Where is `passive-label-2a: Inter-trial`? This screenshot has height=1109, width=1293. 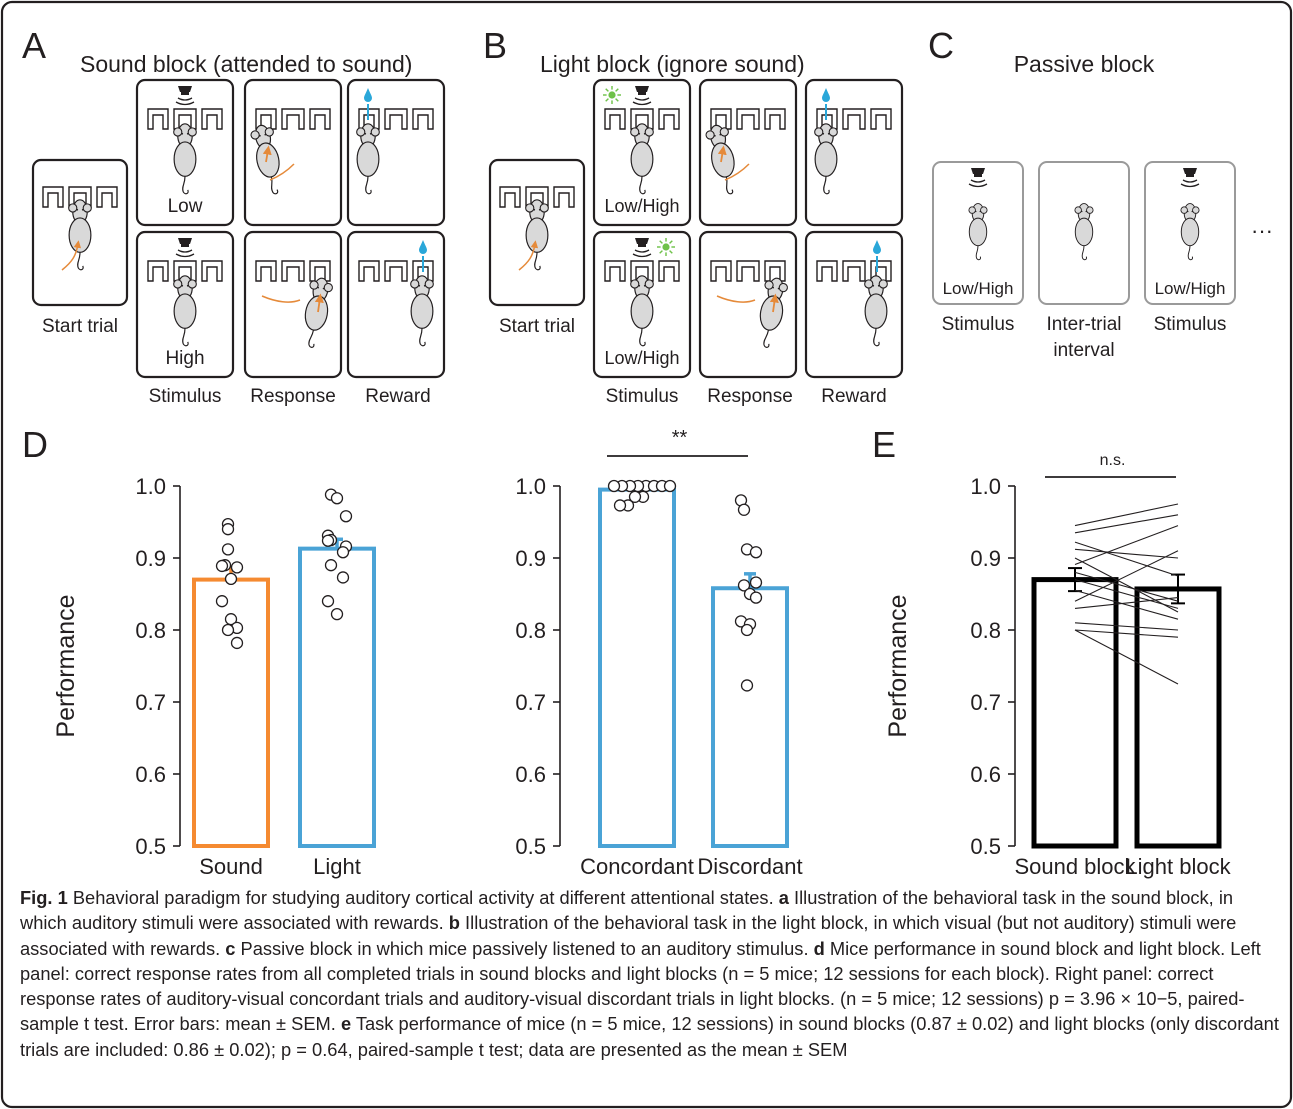 passive-label-2a: Inter-trial is located at coordinates (1084, 324).